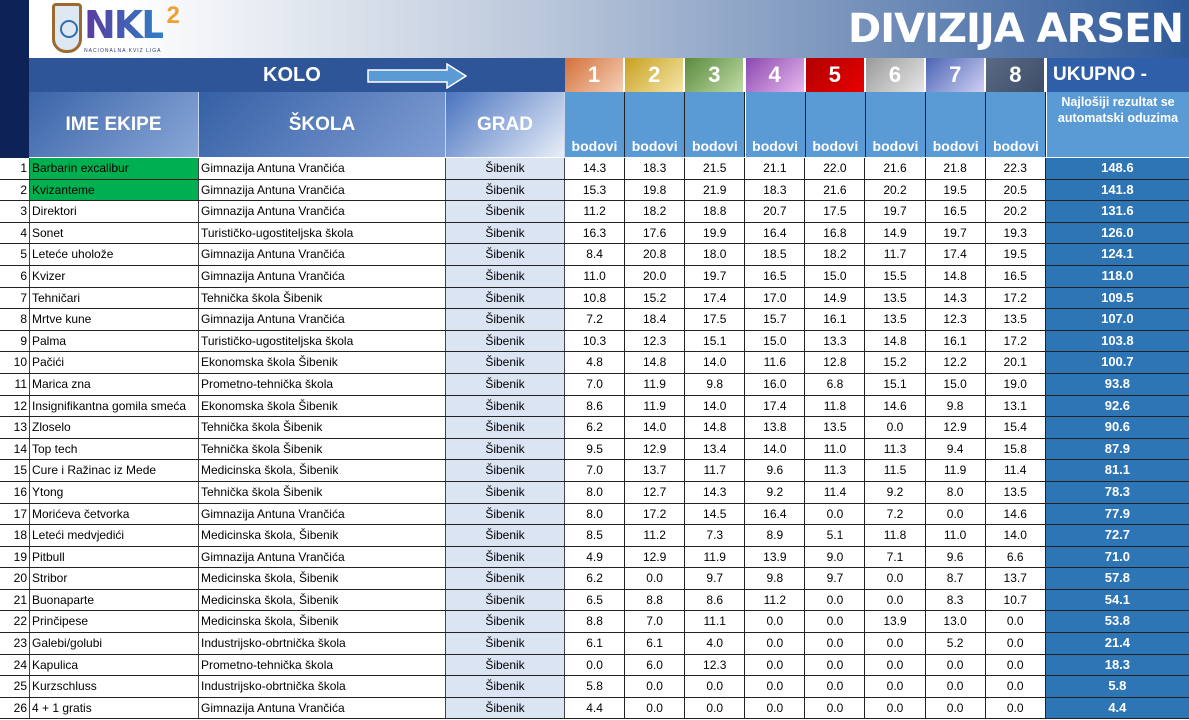  I want to click on rank-cell: 13, so click(15, 427).